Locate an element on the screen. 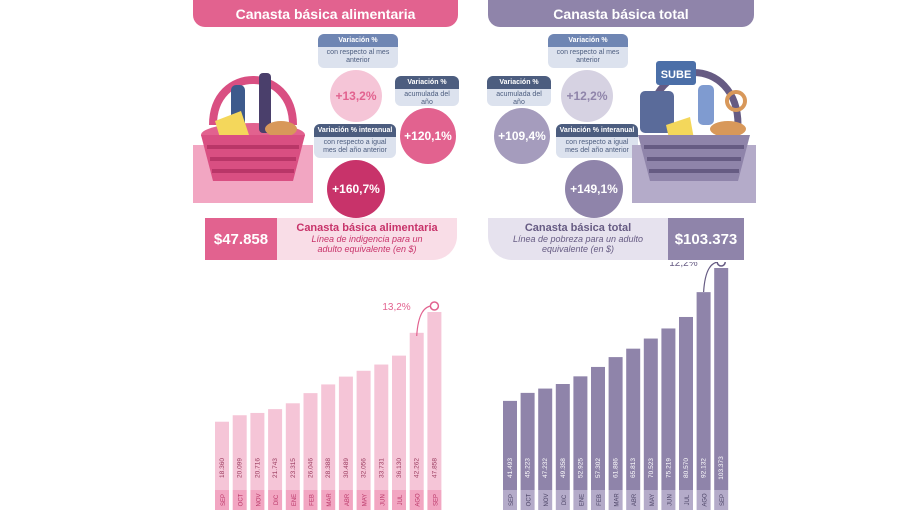  category-label: NOV is located at coordinates (547, 499).